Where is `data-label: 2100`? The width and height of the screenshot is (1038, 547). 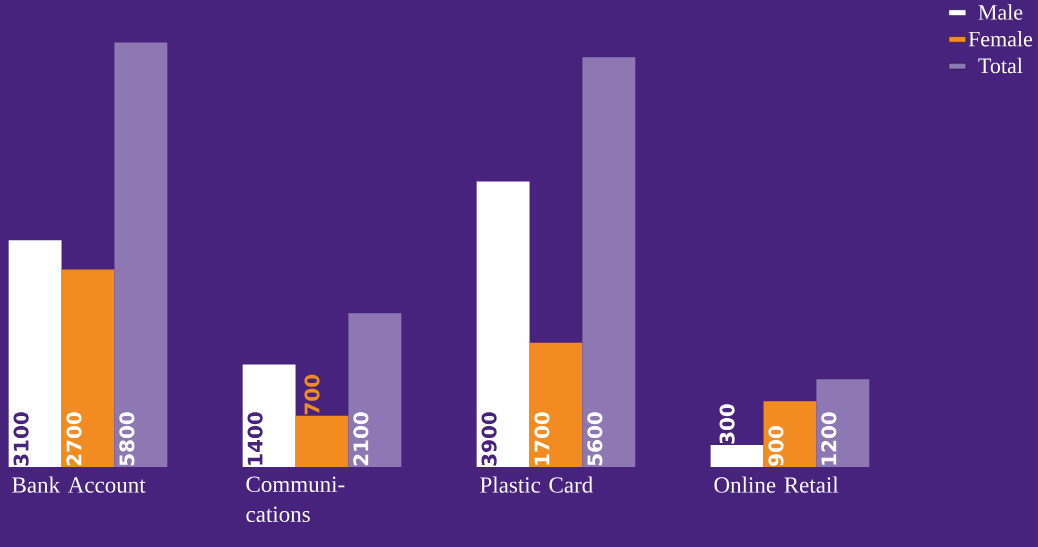
data-label: 2100 is located at coordinates (361, 439).